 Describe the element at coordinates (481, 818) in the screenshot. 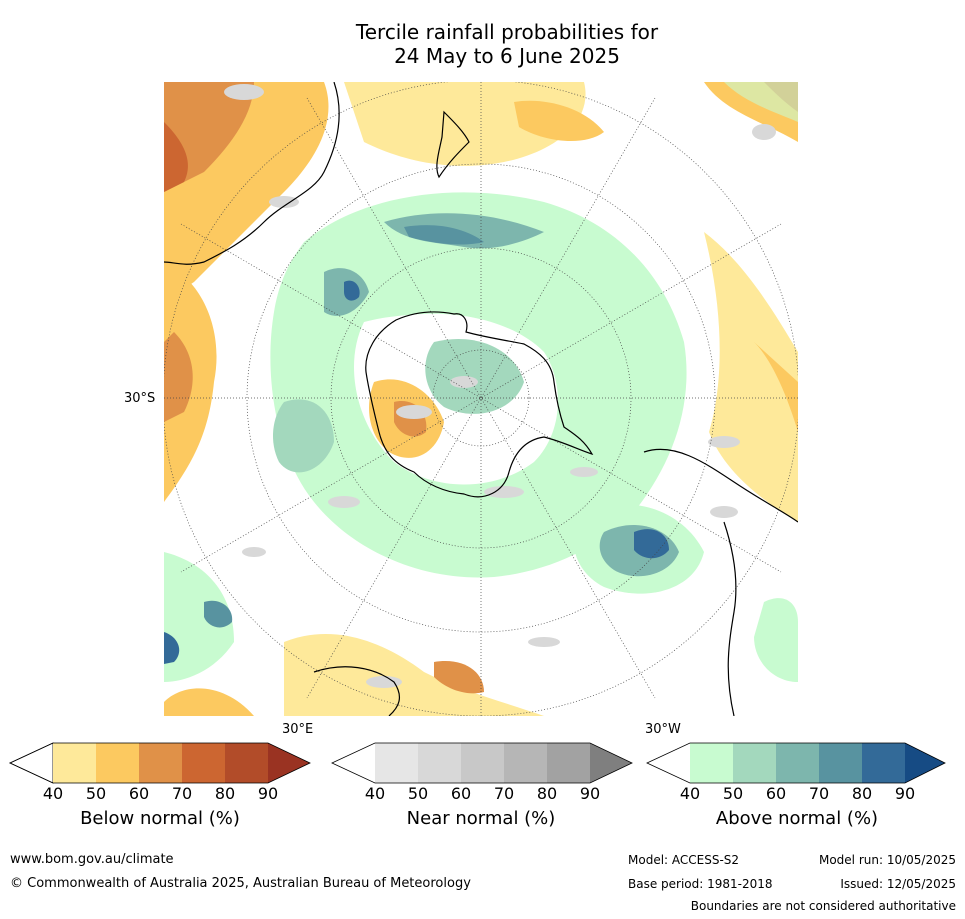

I see `colorbar-title-near: Near normal (%)` at that location.